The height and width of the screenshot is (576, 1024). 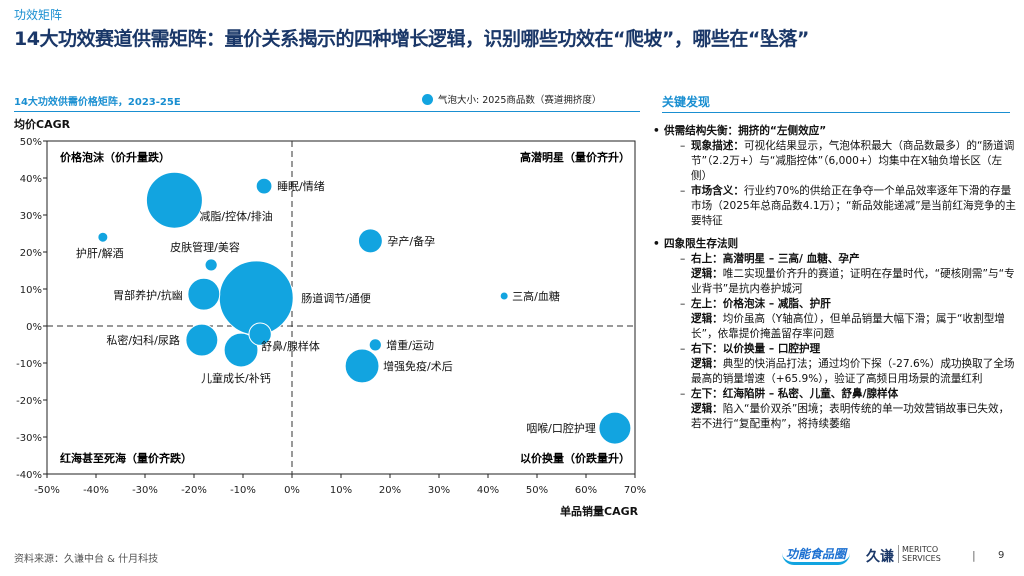 I want to click on legend-label: 气泡大小: 2025商品数（赛道拥挤度）, so click(x=520, y=100).